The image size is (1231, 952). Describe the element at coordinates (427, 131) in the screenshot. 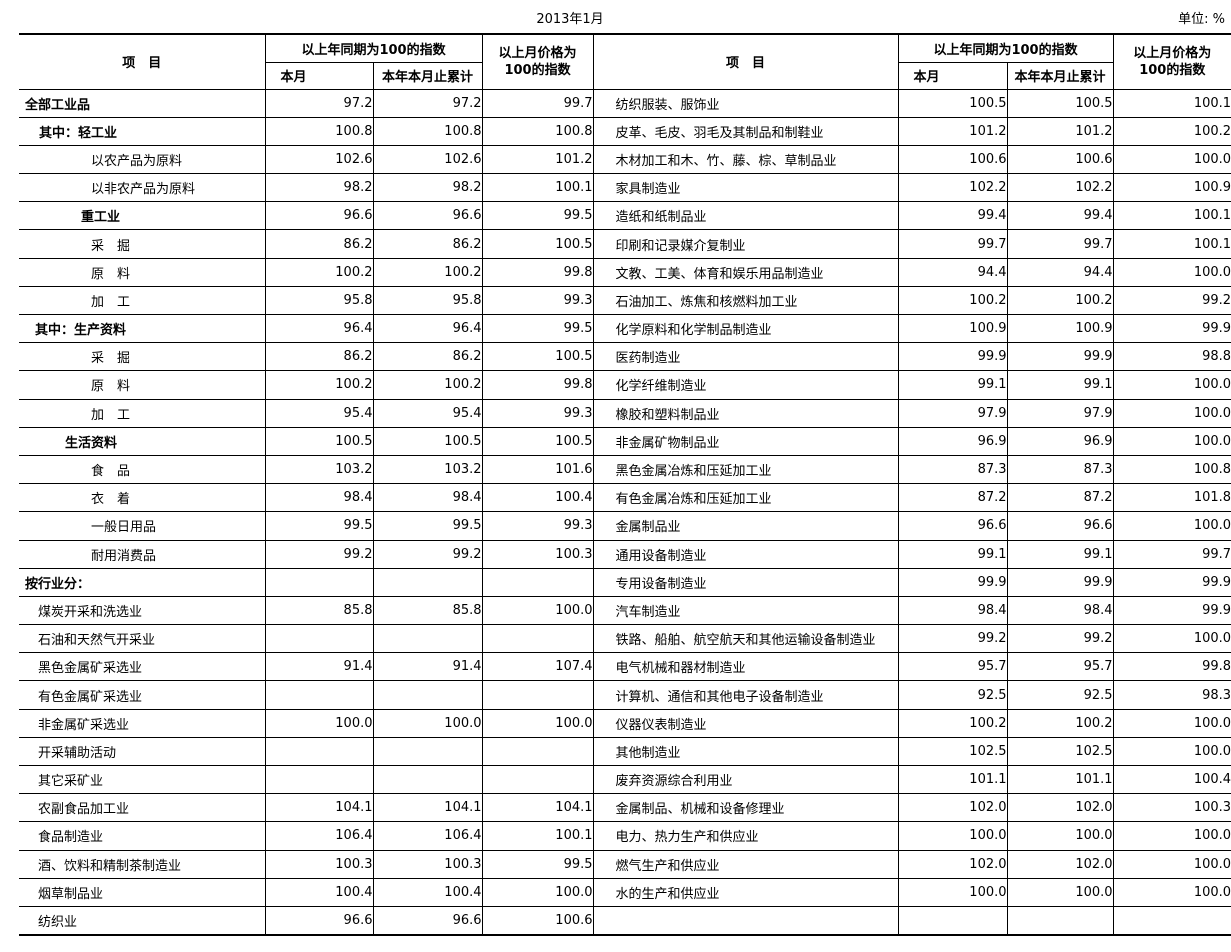

I see `left-cumulative-cell: 100.8` at that location.